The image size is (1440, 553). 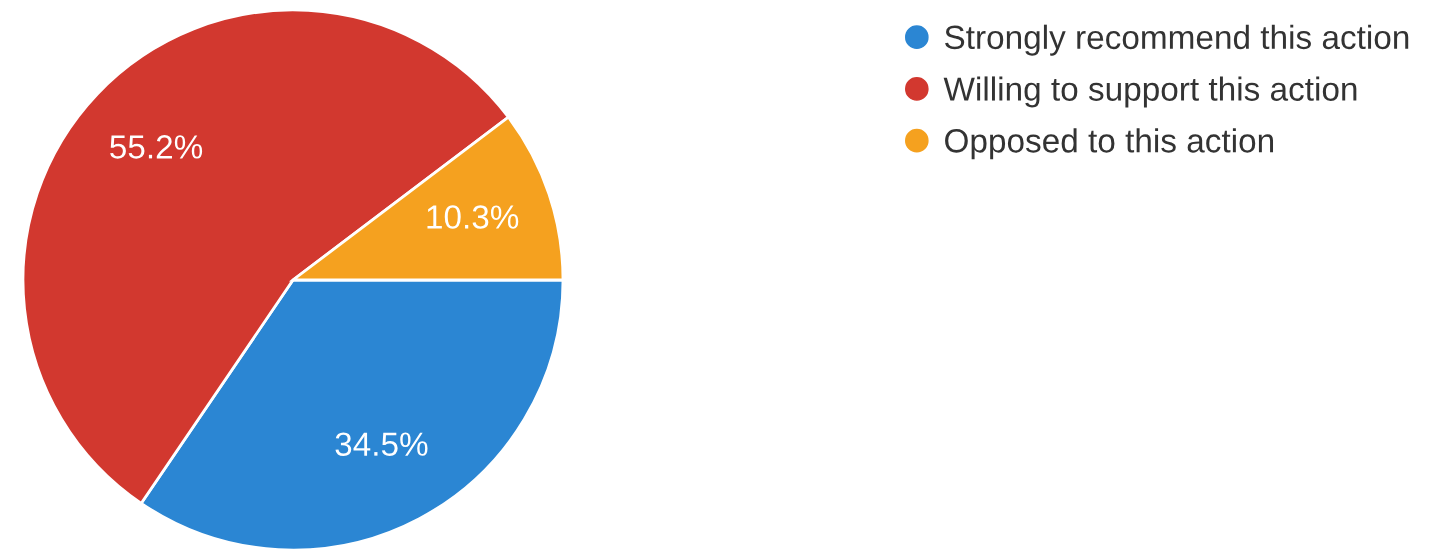 I want to click on legend-label: Opposed to this action, so click(x=1109, y=144).